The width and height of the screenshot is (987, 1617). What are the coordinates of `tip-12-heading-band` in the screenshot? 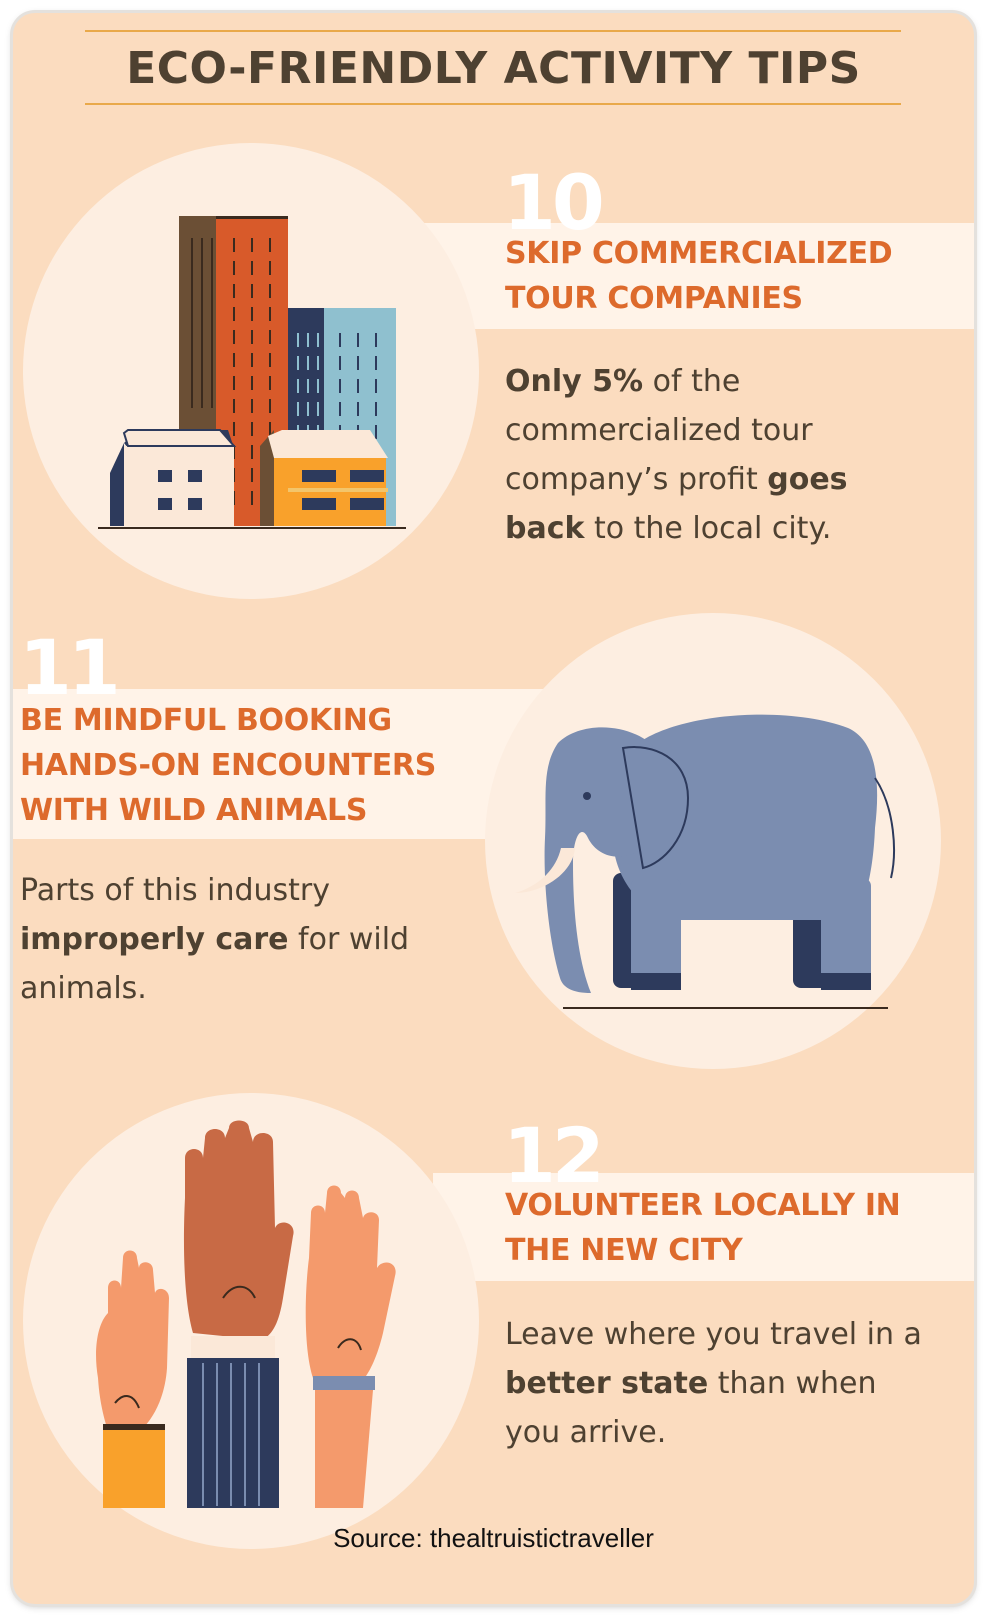 It's located at (703, 1227).